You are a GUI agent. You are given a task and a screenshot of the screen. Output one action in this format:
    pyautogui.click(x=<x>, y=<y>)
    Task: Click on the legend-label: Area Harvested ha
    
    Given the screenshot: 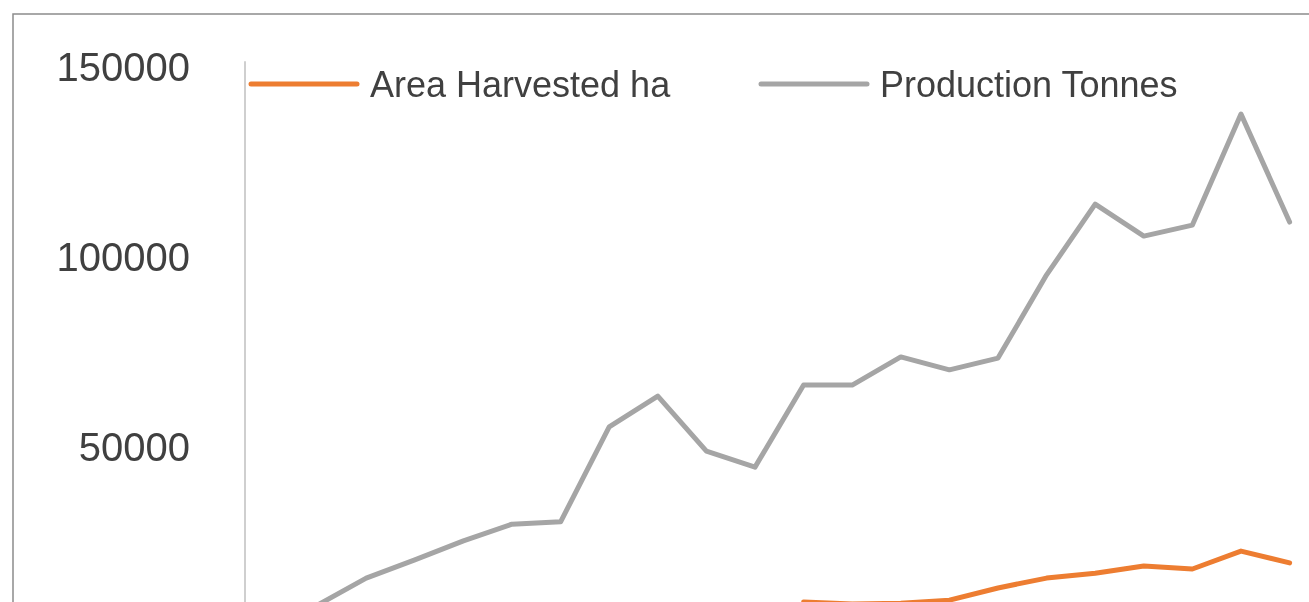 What is the action you would take?
    pyautogui.click(x=521, y=84)
    